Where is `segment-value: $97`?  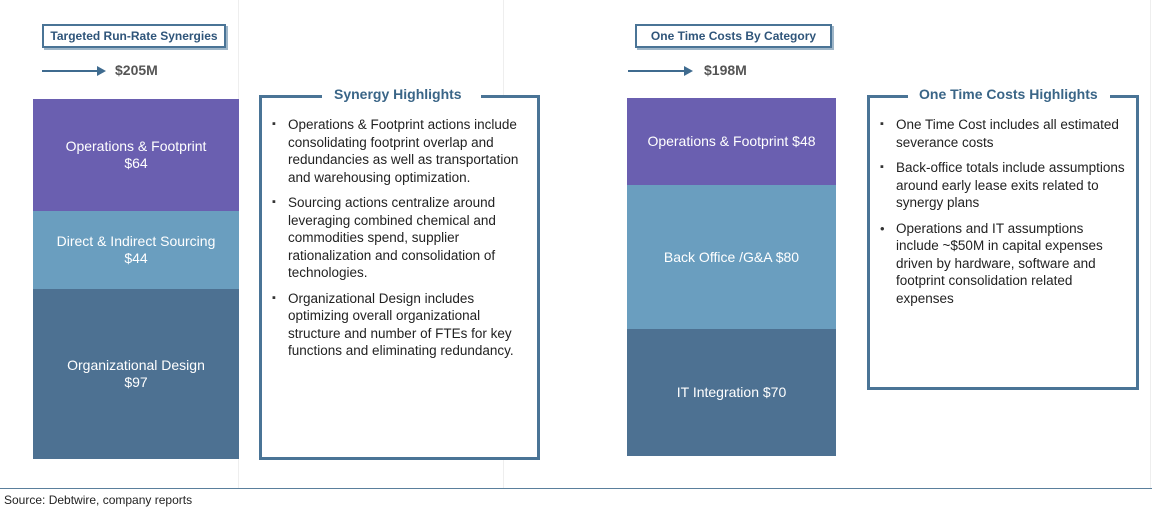
segment-value: $97 is located at coordinates (136, 381).